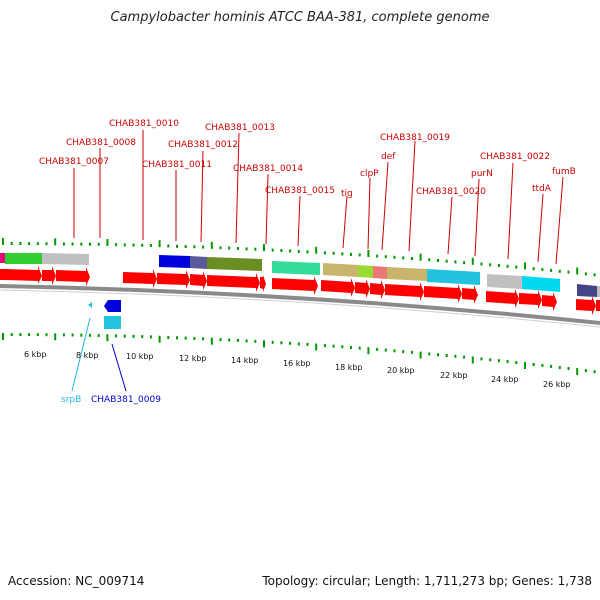  I want to click on cog-segment-green, so click(23, 258).